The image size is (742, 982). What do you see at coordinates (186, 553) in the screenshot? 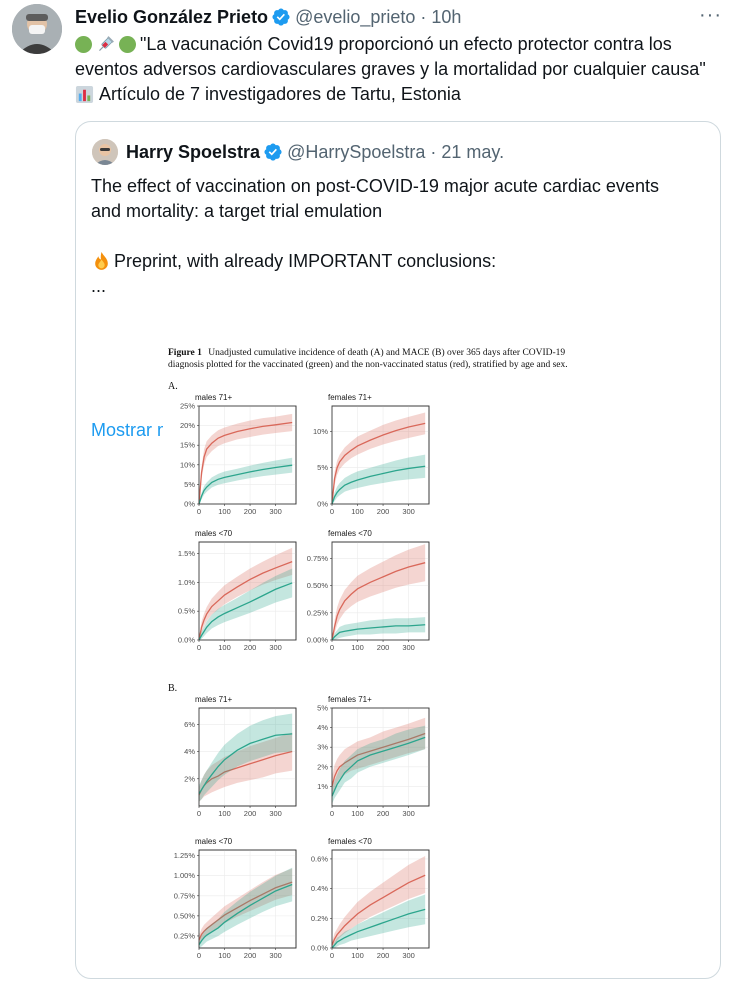
I see `y-tick-label: 1.5%` at bounding box center [186, 553].